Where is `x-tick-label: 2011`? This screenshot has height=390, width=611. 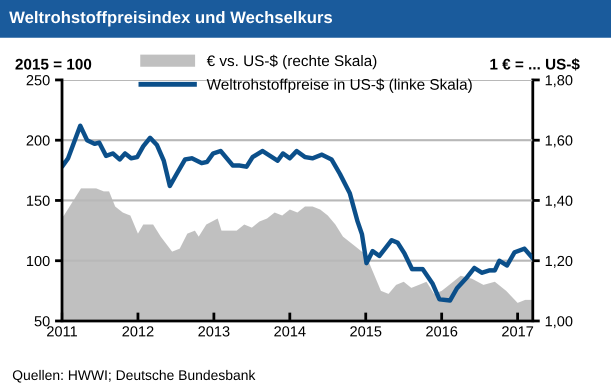 x-tick-label: 2011 is located at coordinates (62, 331).